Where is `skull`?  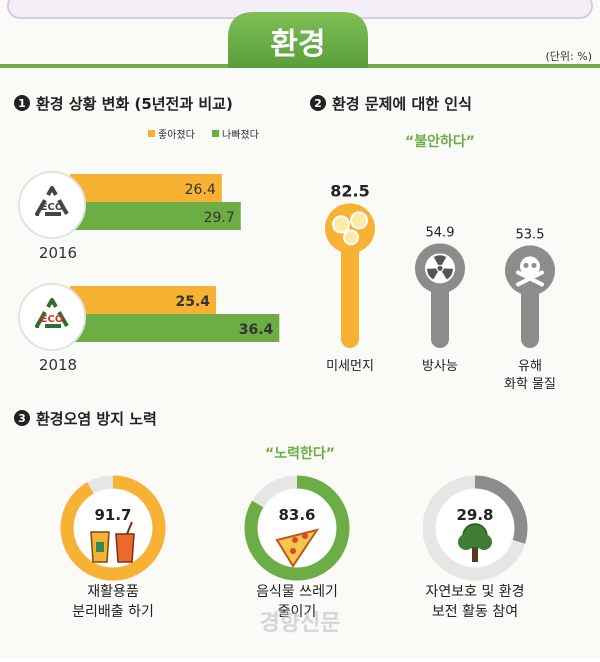
skull is located at coordinates (530, 266).